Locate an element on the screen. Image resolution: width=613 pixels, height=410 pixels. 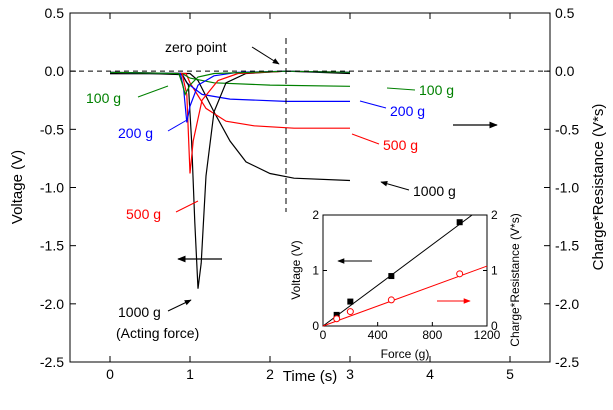
inset-y-tick-label-left: 1 is located at coordinates (315, 271).